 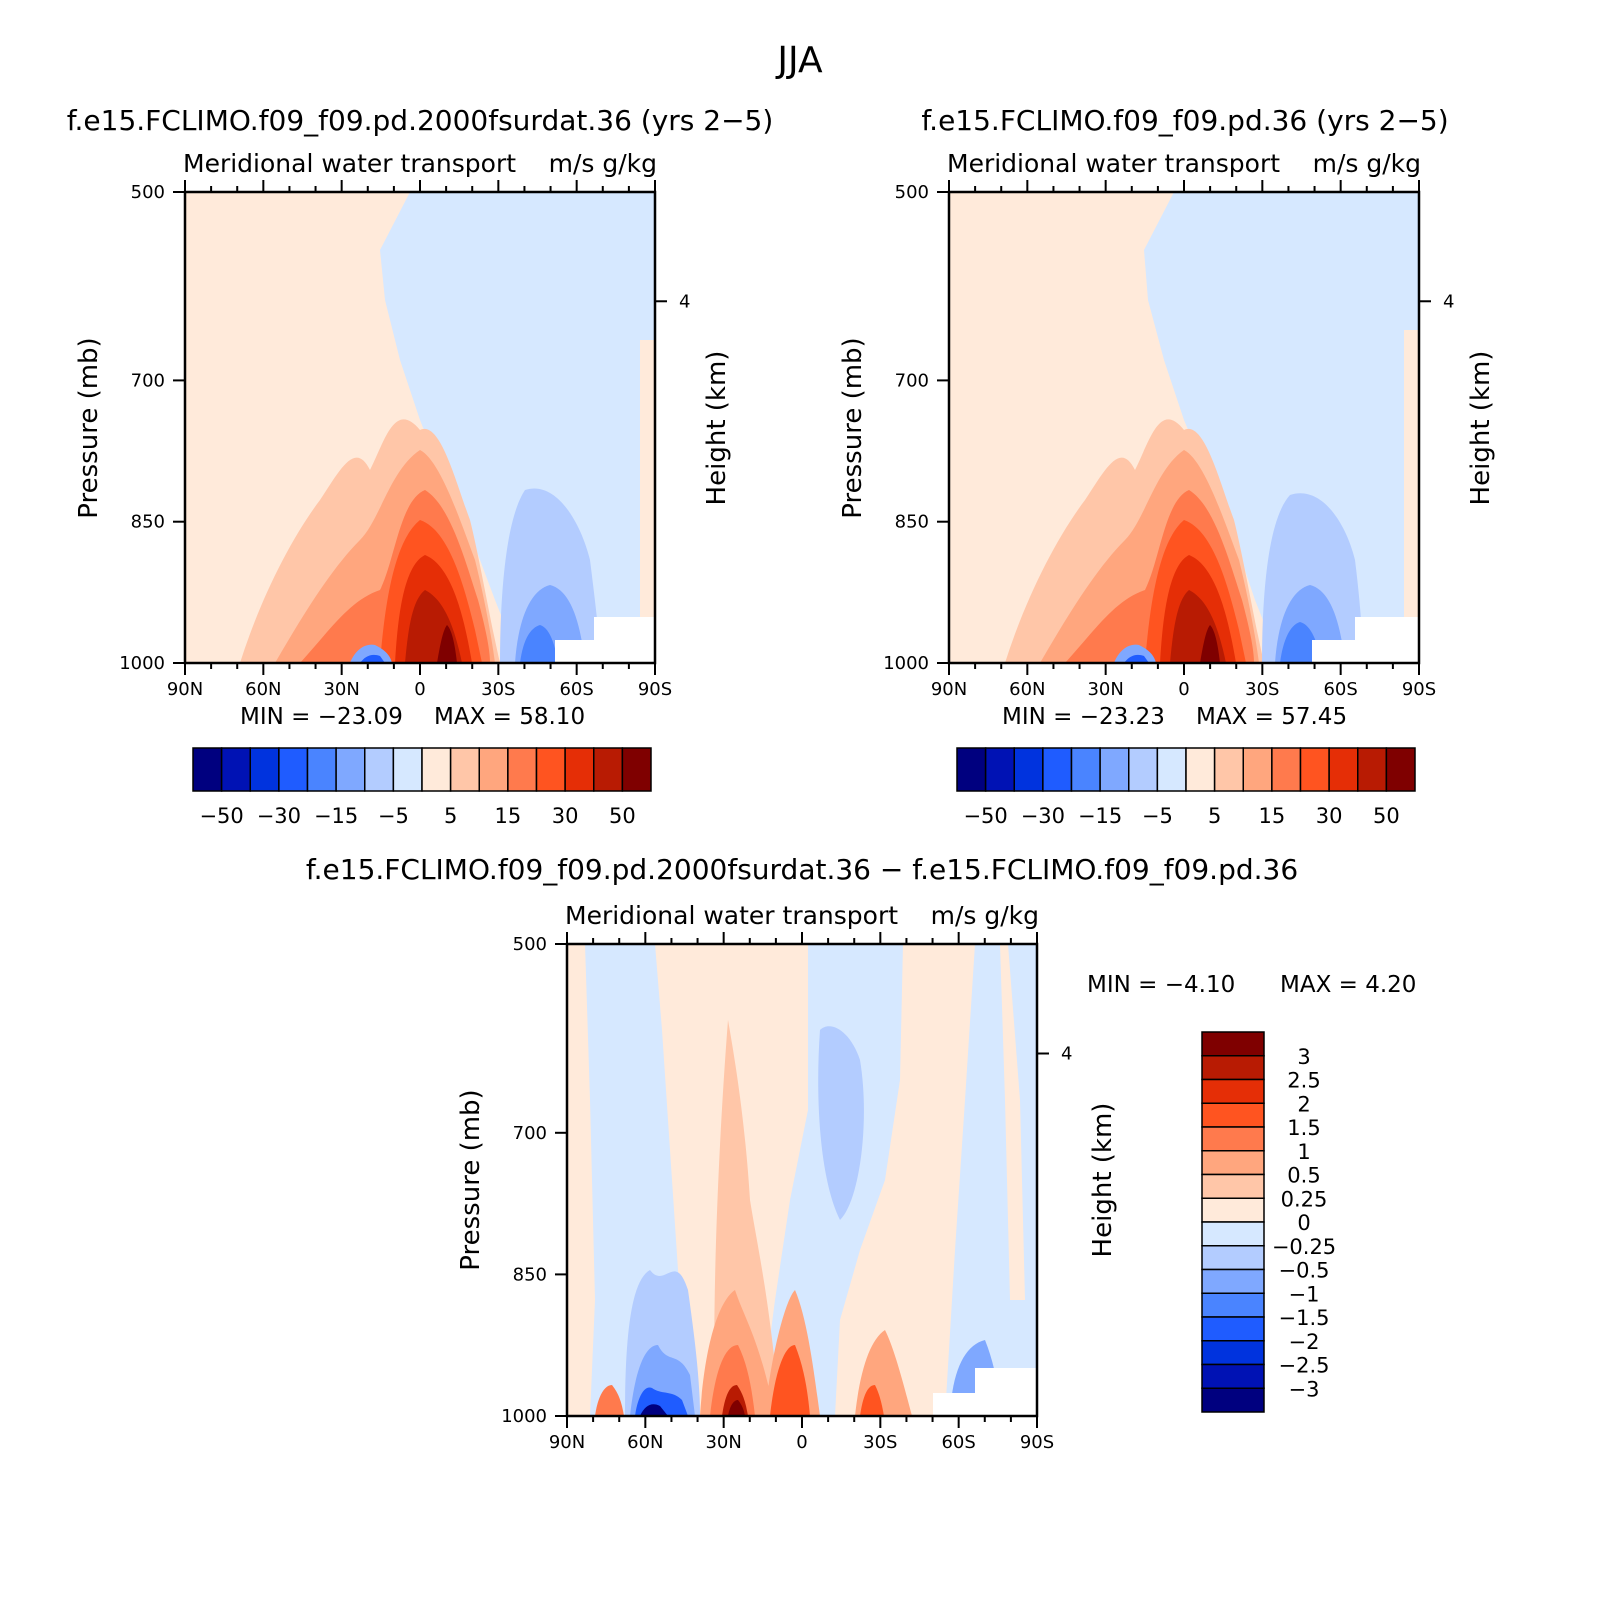 What do you see at coordinates (530, 1274) in the screenshot?
I see `y-tick-label: 850` at bounding box center [530, 1274].